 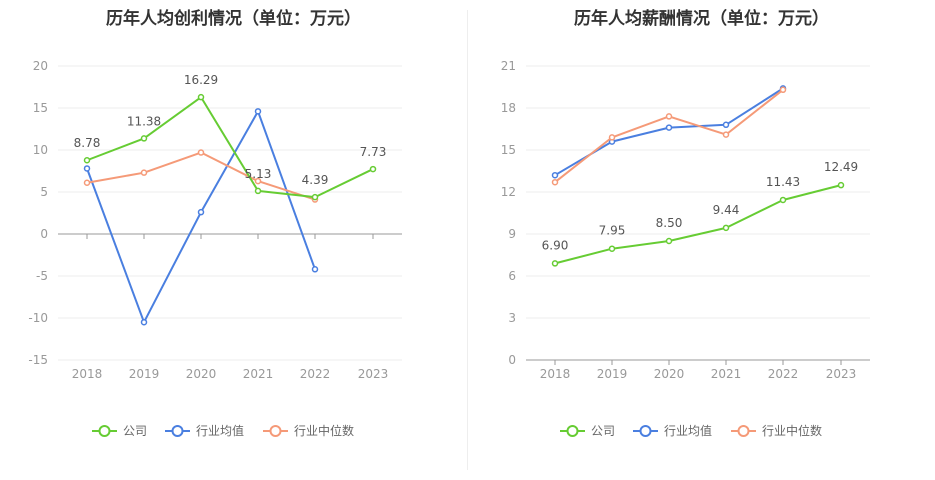 What do you see at coordinates (783, 182) in the screenshot?
I see `data-label: 11.43` at bounding box center [783, 182].